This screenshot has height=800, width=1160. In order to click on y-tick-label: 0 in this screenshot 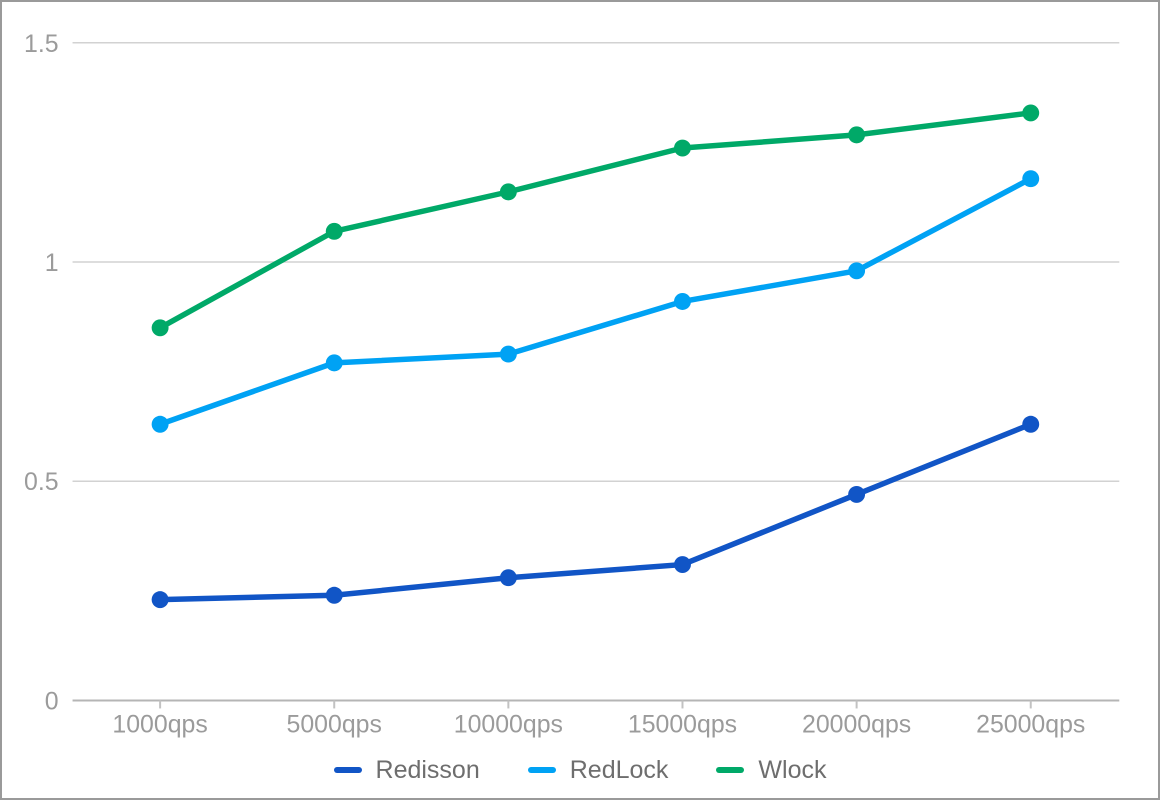, I will do `click(52, 701)`.